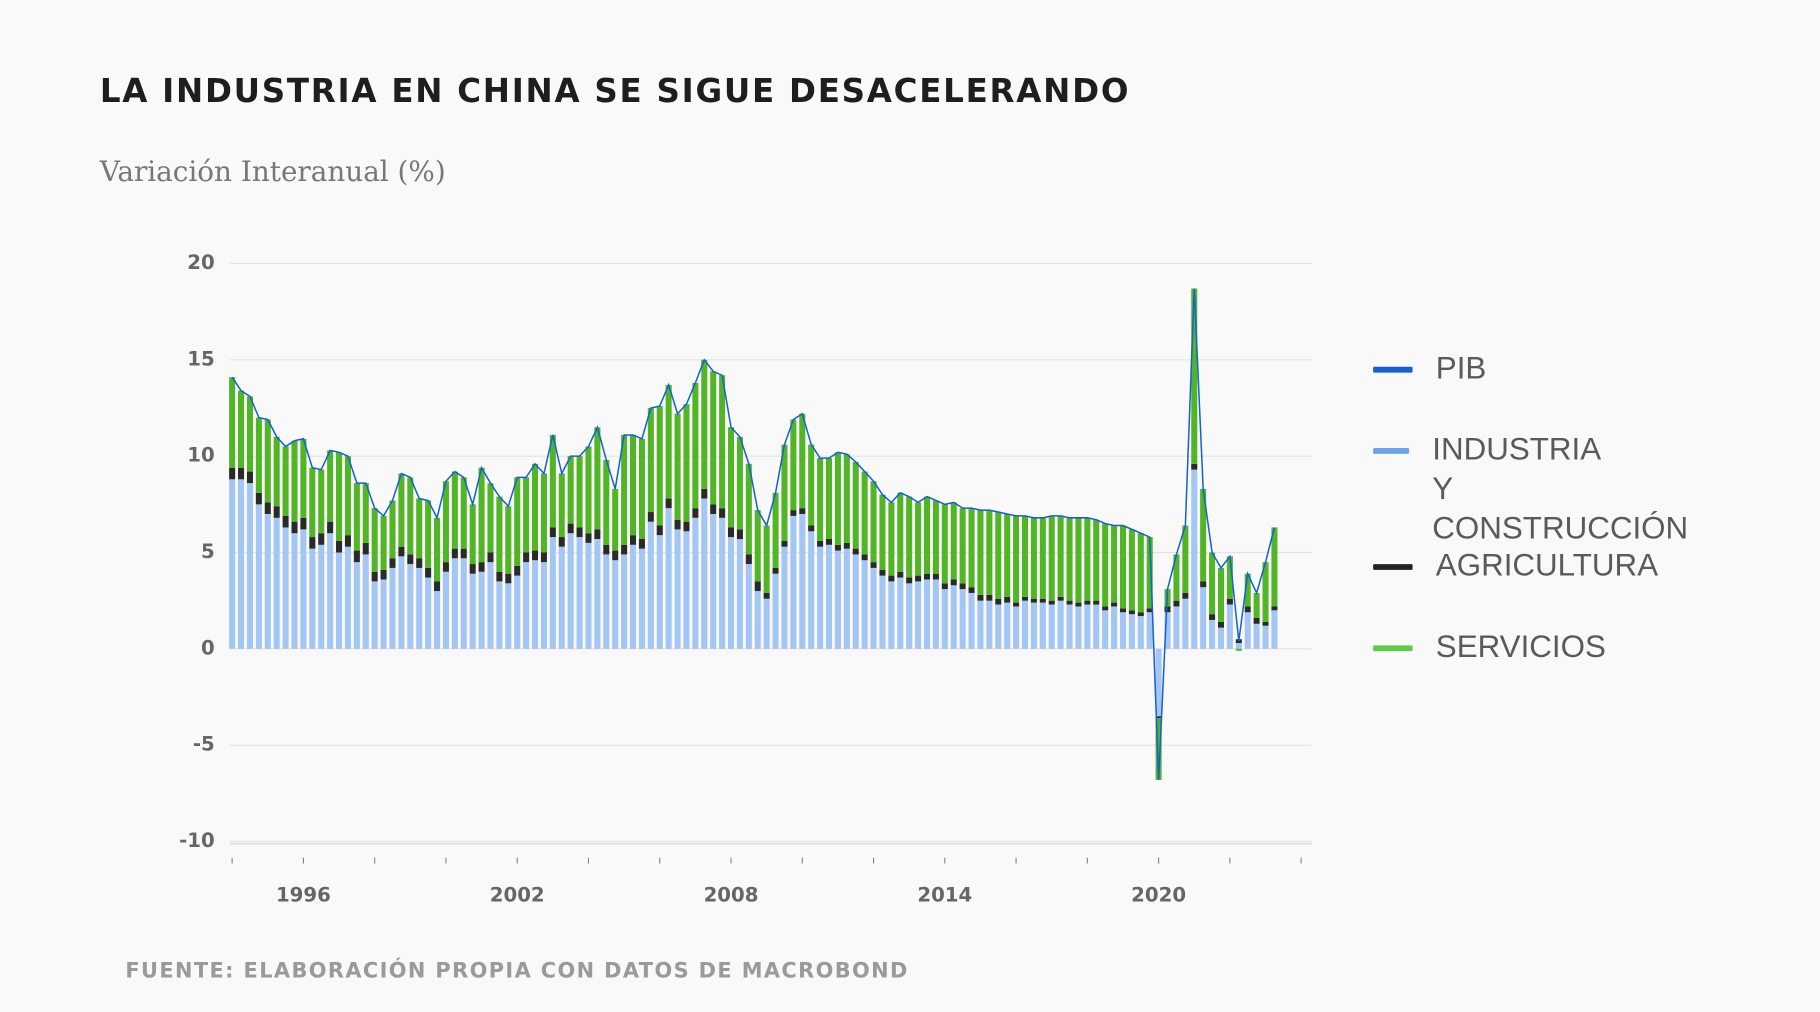 The image size is (1820, 1012). I want to click on y-tick-label: 10, so click(200, 455).